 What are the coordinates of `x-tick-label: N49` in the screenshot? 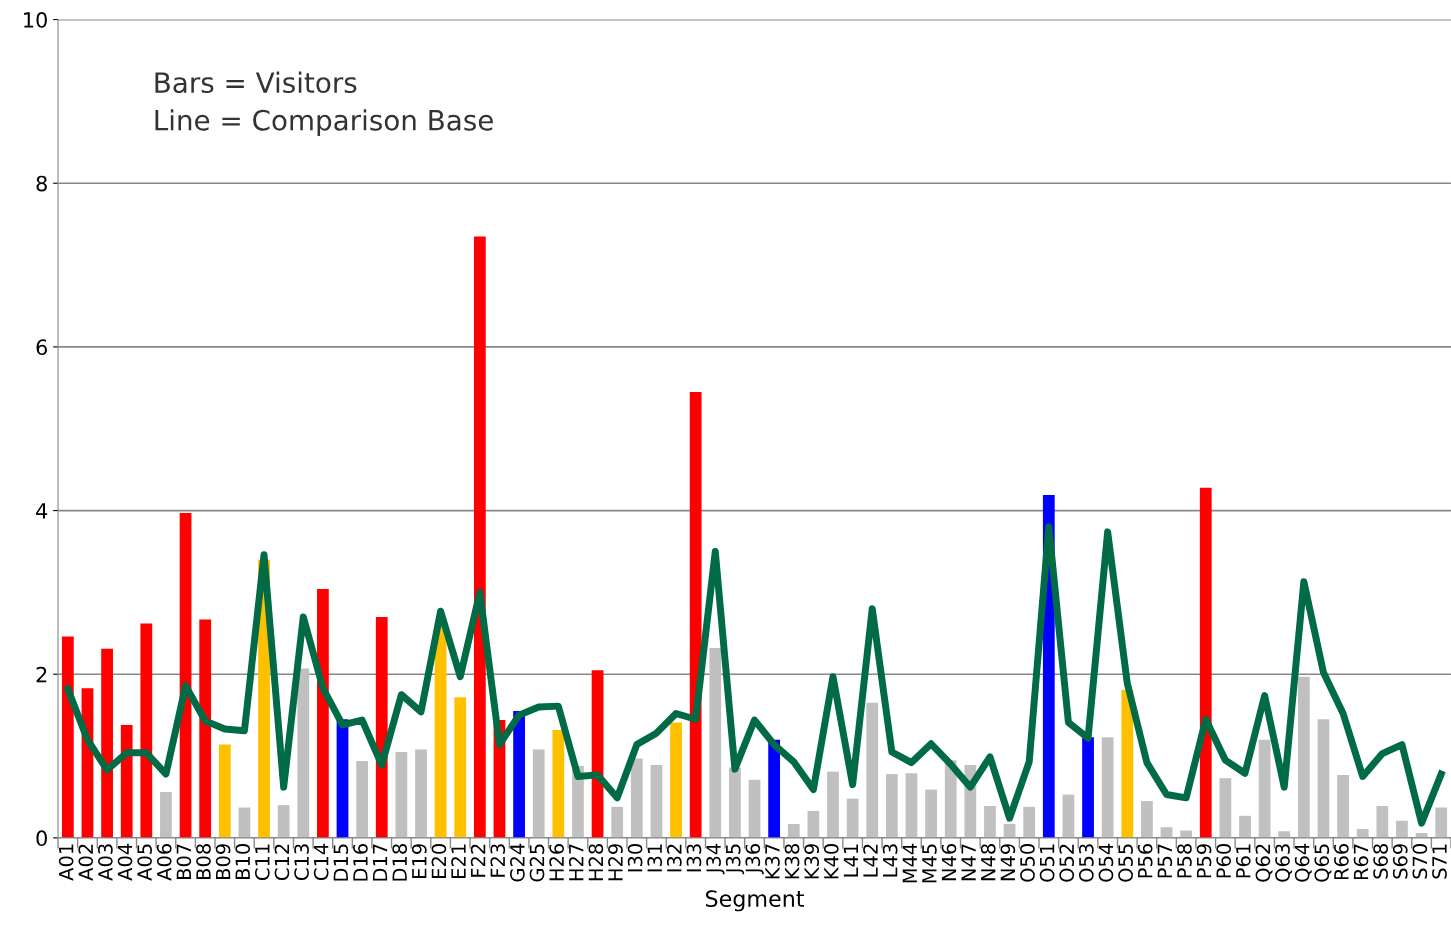 It's located at (1008, 862).